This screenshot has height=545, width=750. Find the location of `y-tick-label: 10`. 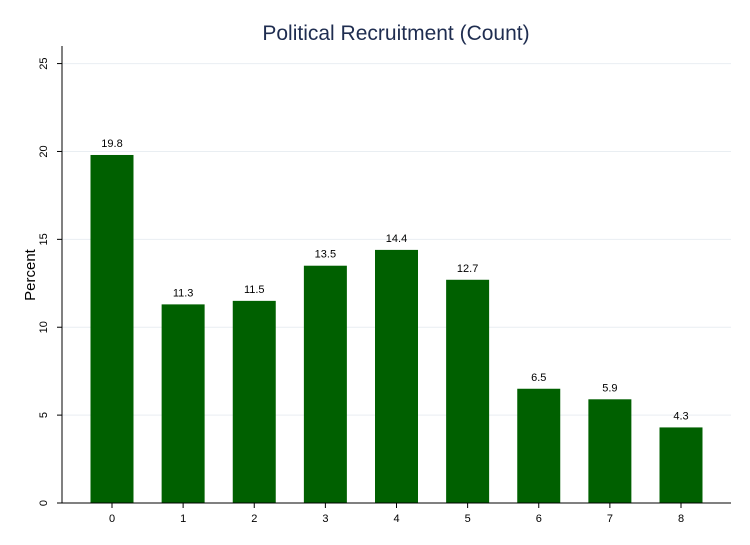

y-tick-label: 10 is located at coordinates (44, 327).